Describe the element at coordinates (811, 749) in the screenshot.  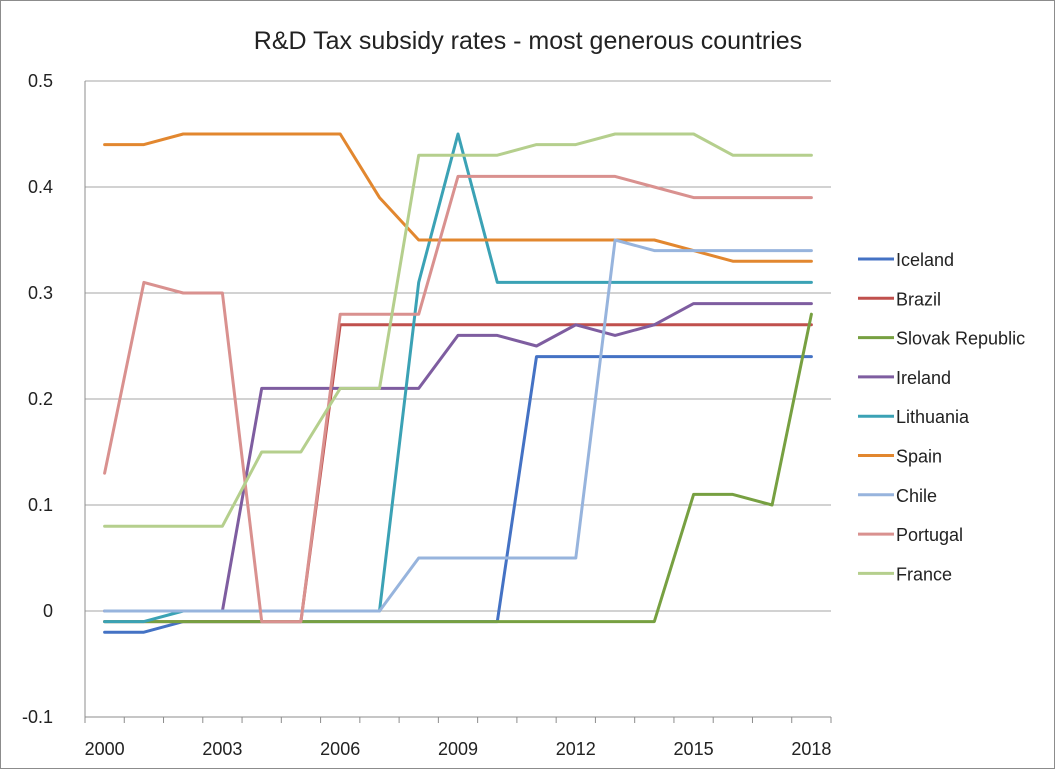
I see `x-tick-label: 2018` at that location.